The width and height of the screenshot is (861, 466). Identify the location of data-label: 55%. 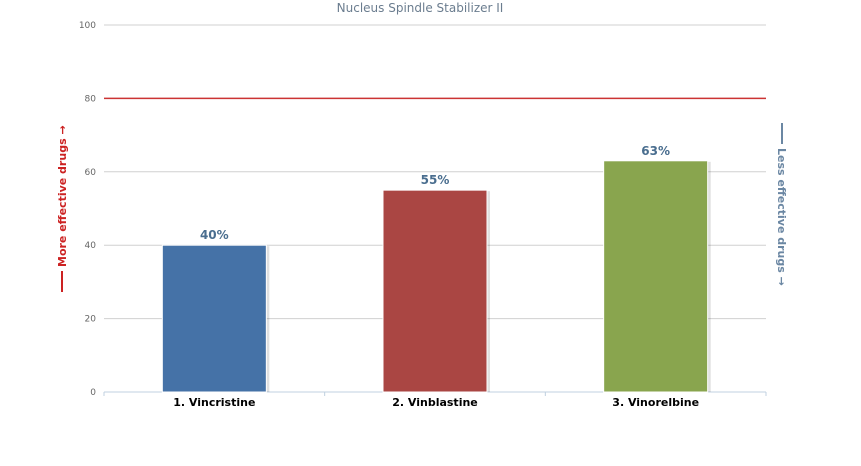
(435, 180).